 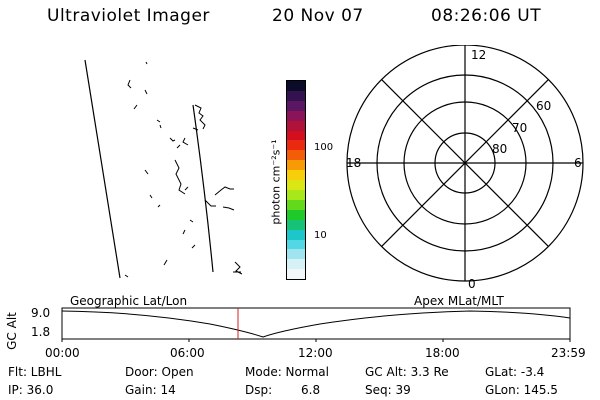 I want to click on gc-alt-info: GC Alt: 3.3 Re, so click(x=407, y=372).